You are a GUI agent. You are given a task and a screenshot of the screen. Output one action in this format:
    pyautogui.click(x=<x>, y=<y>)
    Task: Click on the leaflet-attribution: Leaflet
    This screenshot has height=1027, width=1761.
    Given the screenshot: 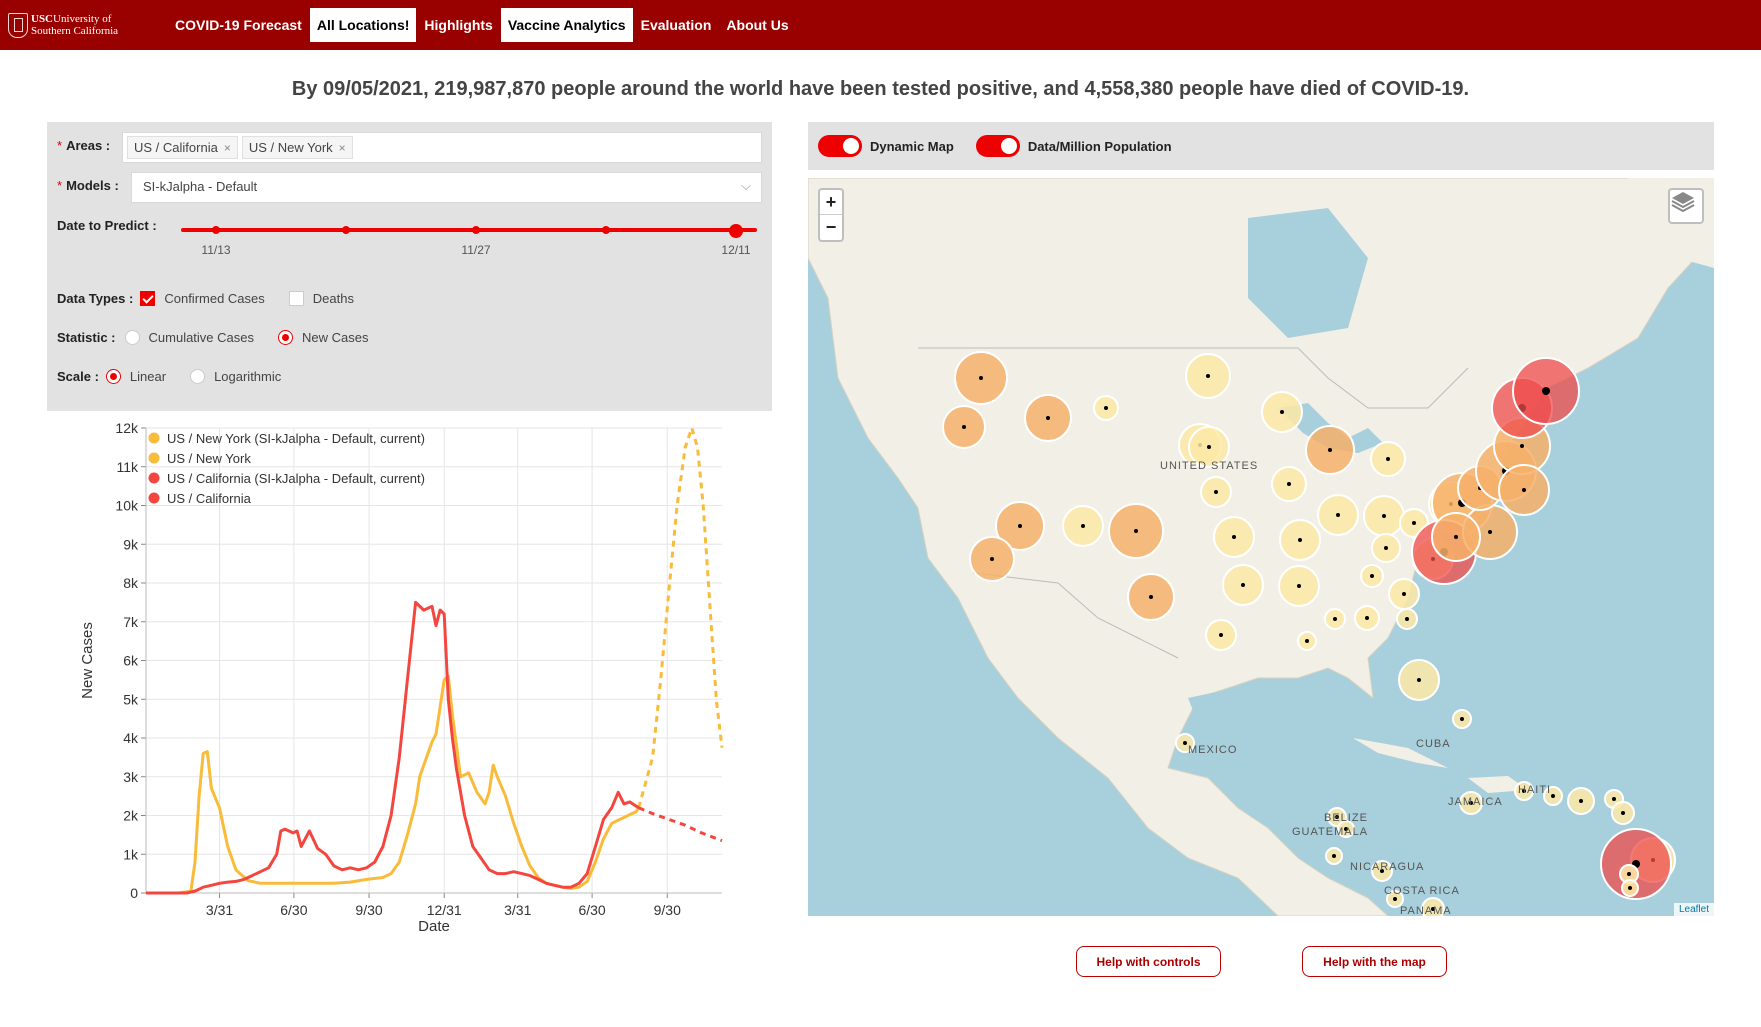 What is the action you would take?
    pyautogui.click(x=1693, y=909)
    